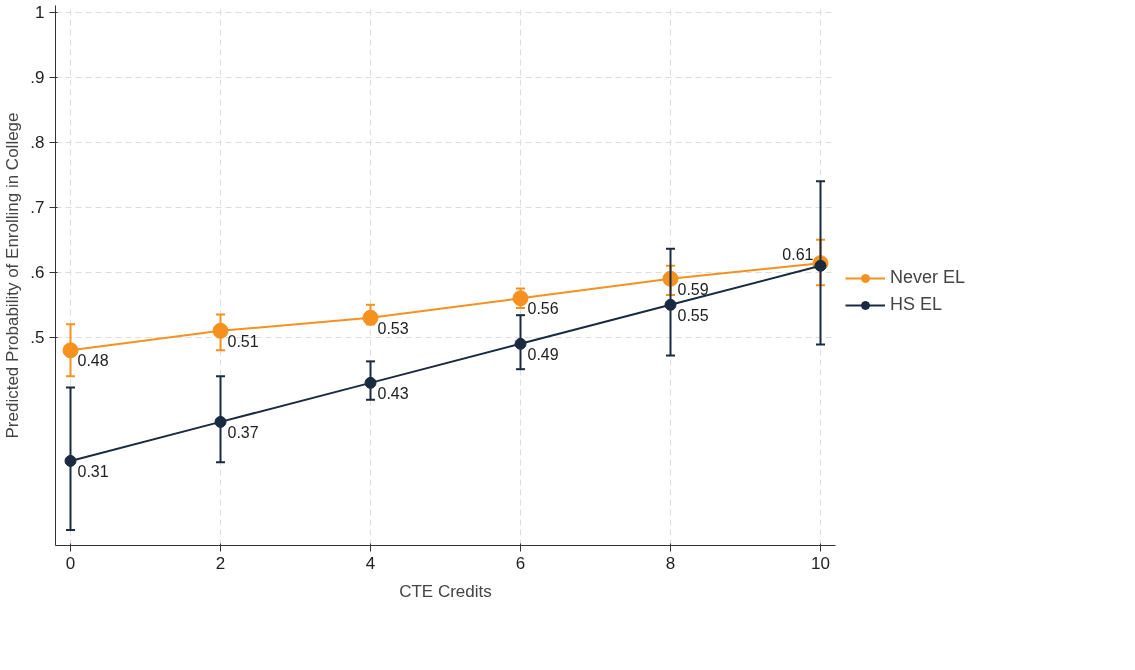 The width and height of the screenshot is (1135, 670). What do you see at coordinates (370, 563) in the screenshot?
I see `x-tick-label: 4` at bounding box center [370, 563].